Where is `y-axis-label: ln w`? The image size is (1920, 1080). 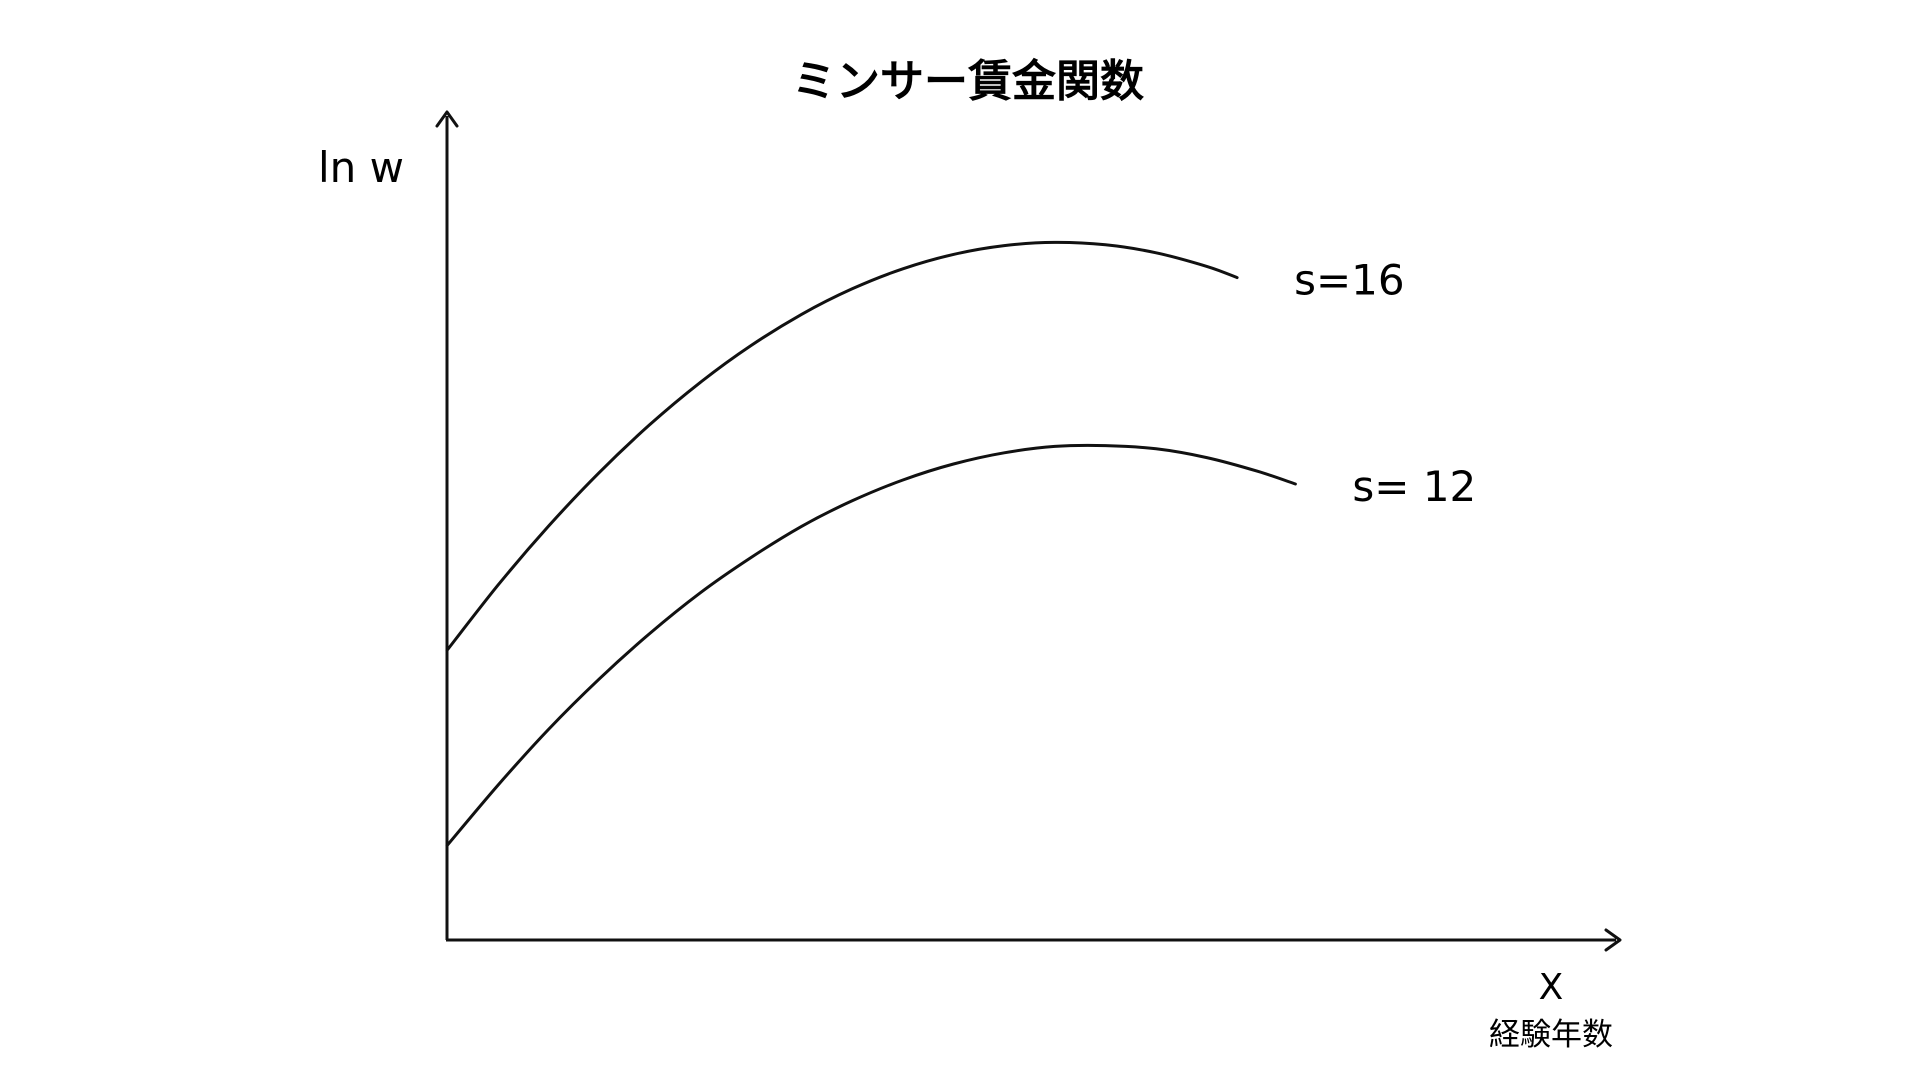 y-axis-label: ln w is located at coordinates (361, 167).